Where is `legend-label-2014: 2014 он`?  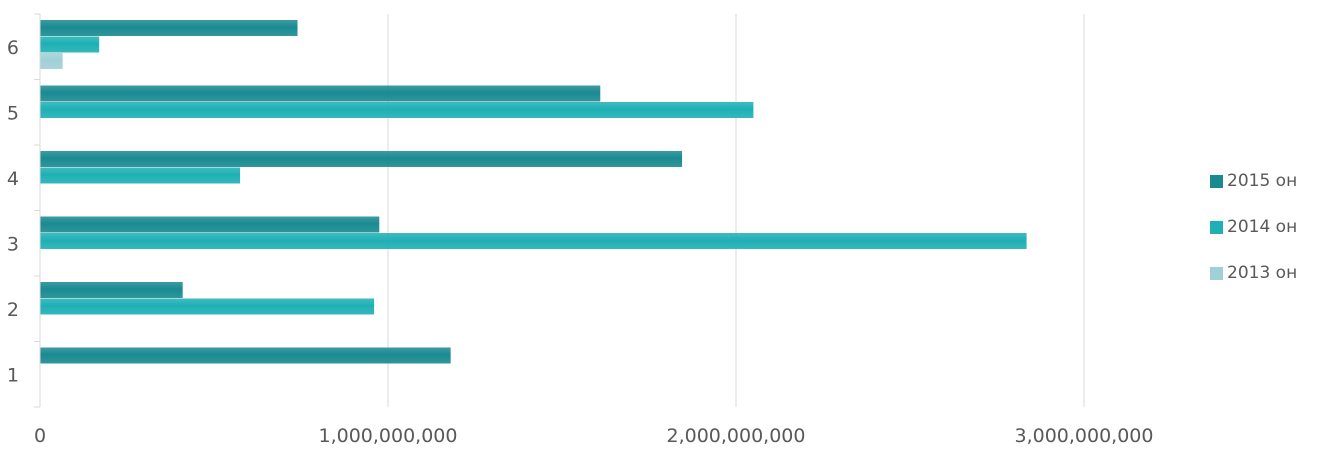 legend-label-2014: 2014 он is located at coordinates (1262, 227).